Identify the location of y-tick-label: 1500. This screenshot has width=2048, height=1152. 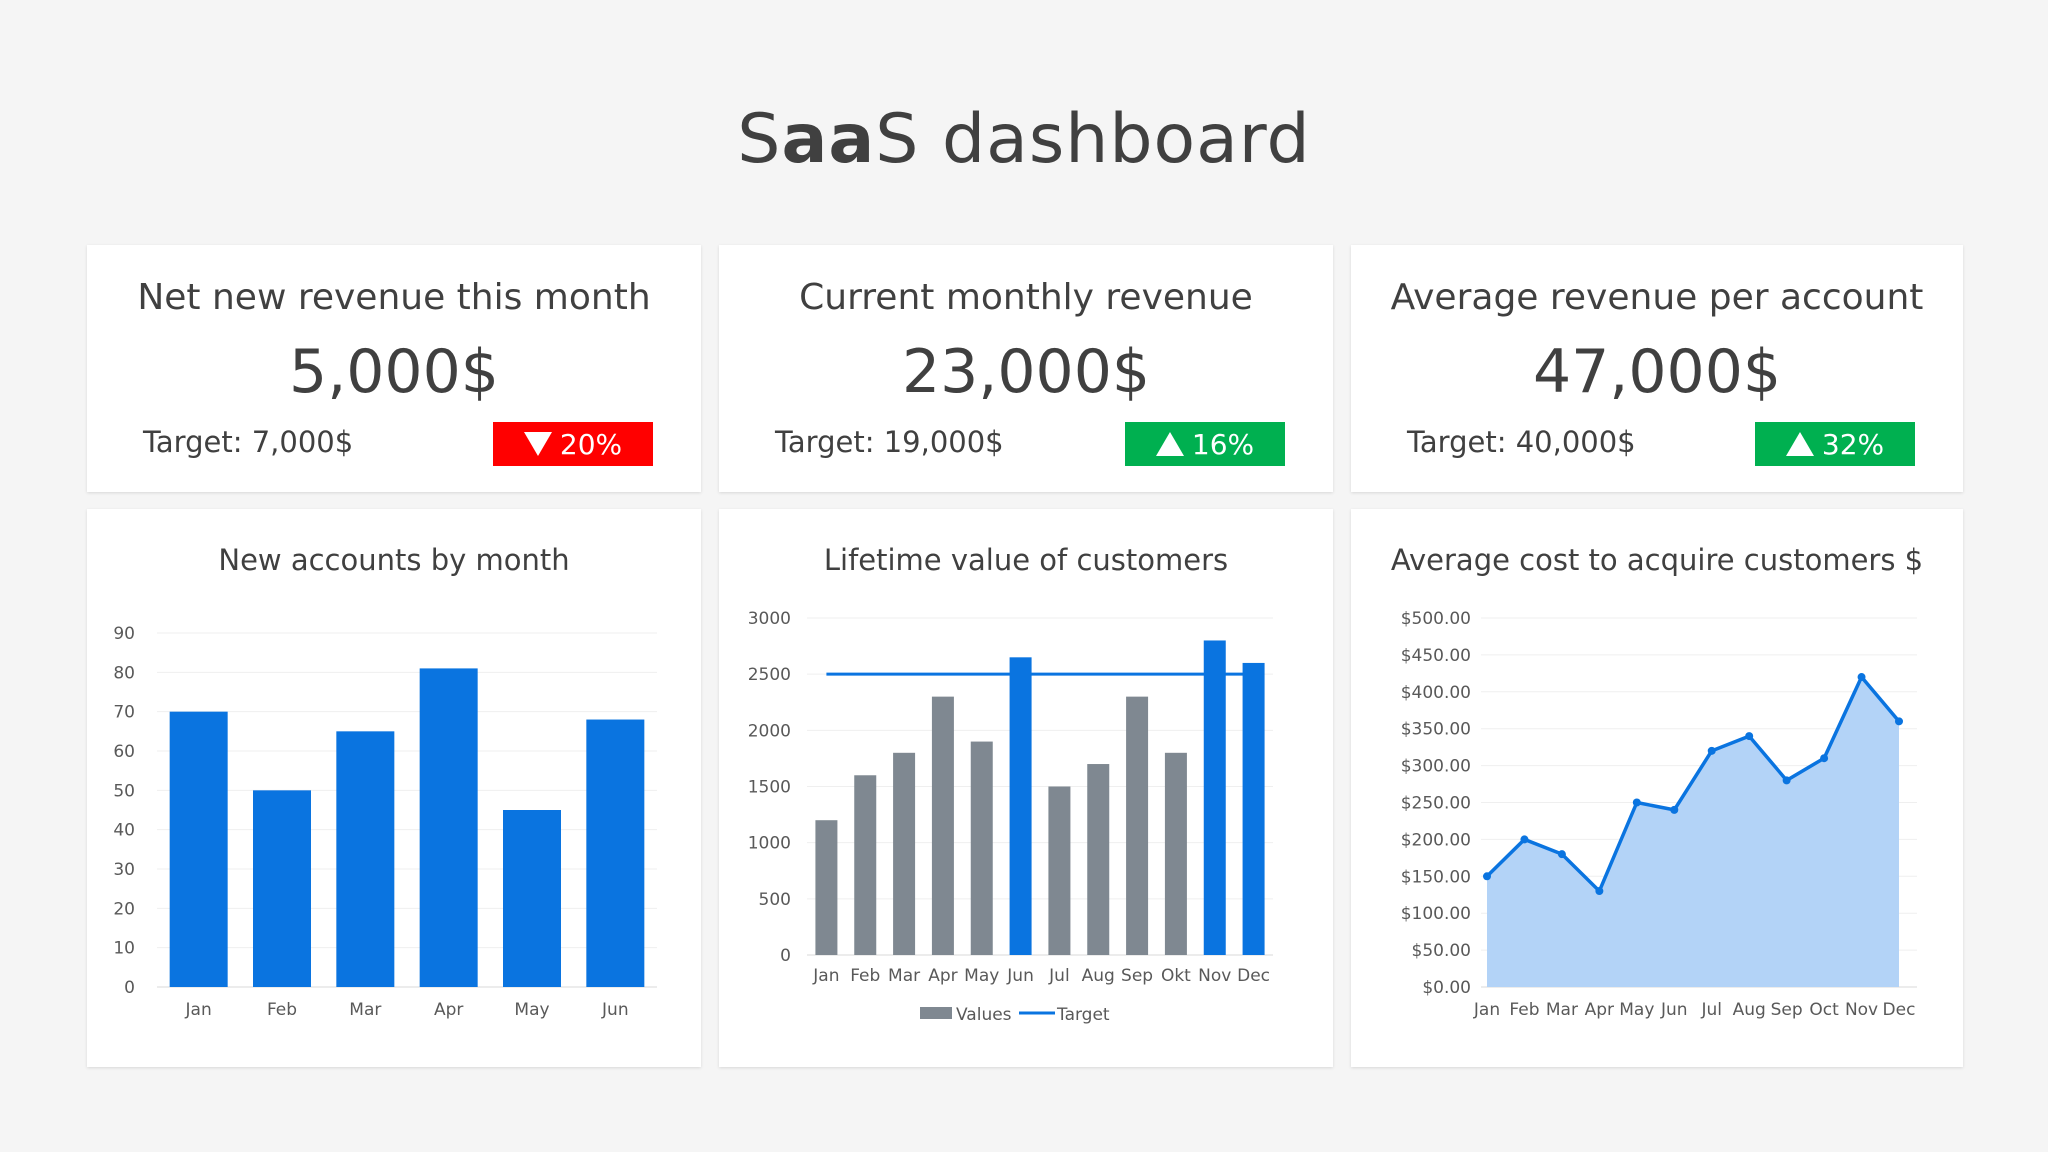
(769, 788).